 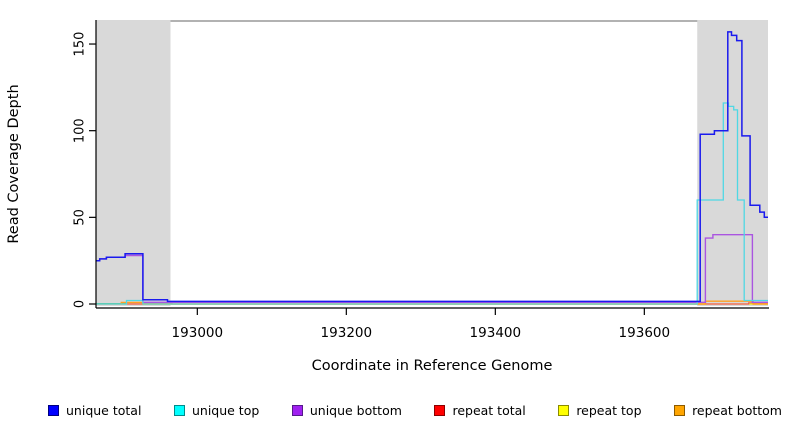 I want to click on legend-label: unique top, so click(x=225, y=410).